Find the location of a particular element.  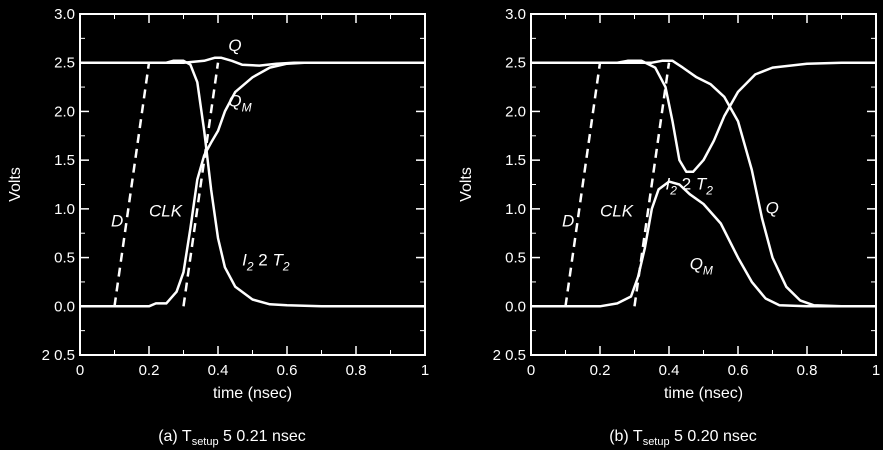

panel-caption: (a) Tsetup 5 0.21 nsec is located at coordinates (232, 438).